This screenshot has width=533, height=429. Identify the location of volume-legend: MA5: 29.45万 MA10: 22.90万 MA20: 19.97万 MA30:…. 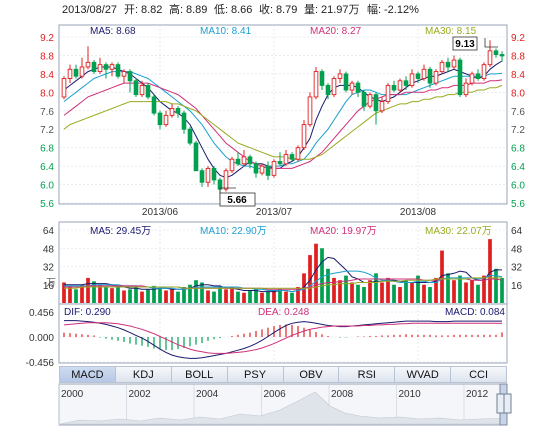
(291, 231).